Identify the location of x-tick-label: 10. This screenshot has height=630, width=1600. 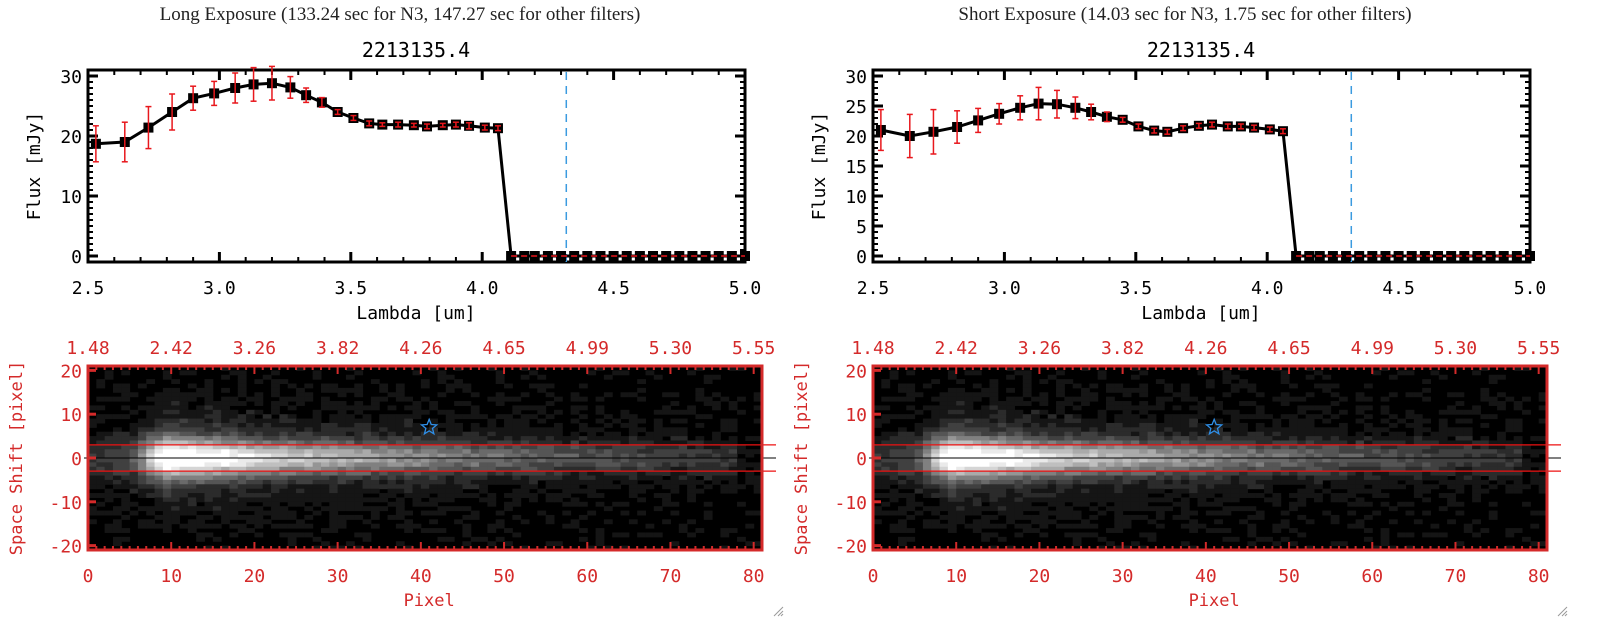
(171, 576).